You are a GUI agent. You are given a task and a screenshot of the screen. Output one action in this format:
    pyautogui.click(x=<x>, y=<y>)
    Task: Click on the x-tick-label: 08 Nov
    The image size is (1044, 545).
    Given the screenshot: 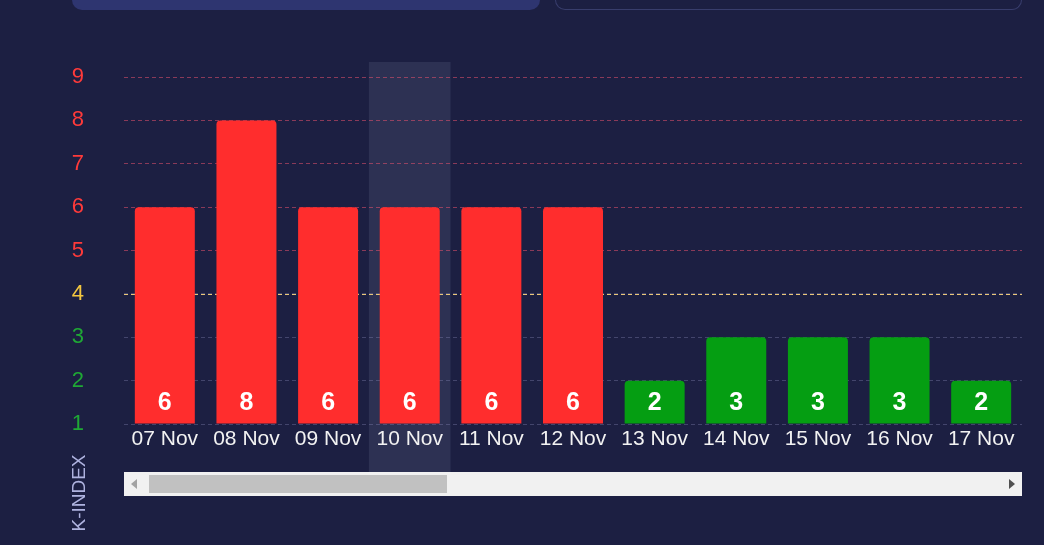 What is the action you would take?
    pyautogui.click(x=247, y=438)
    